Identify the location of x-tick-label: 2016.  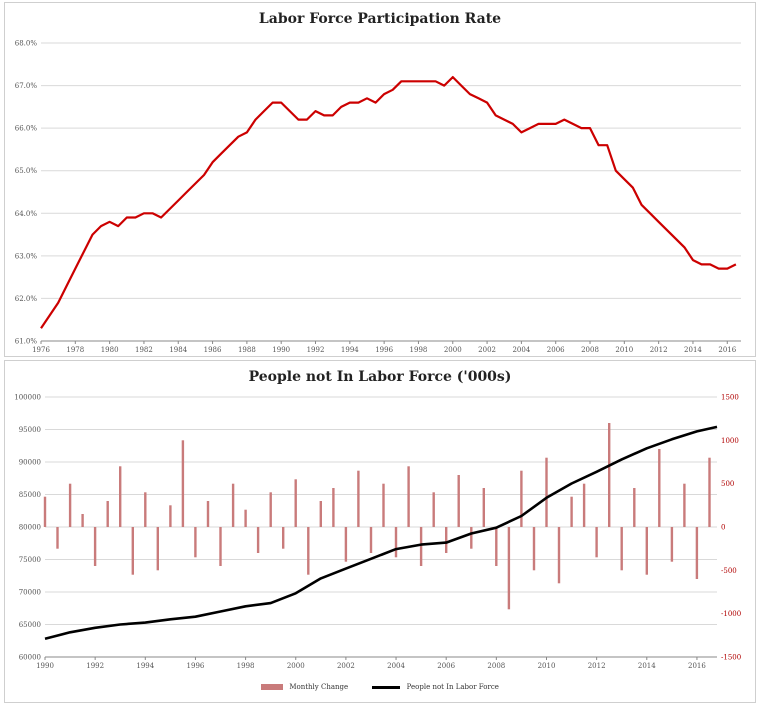
(727, 350).